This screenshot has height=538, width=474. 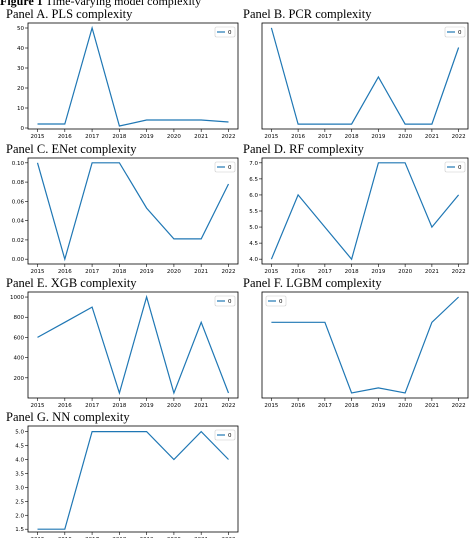 I want to click on figure-title: Figure 1 Time-varying model complexity, so click(x=100, y=4).